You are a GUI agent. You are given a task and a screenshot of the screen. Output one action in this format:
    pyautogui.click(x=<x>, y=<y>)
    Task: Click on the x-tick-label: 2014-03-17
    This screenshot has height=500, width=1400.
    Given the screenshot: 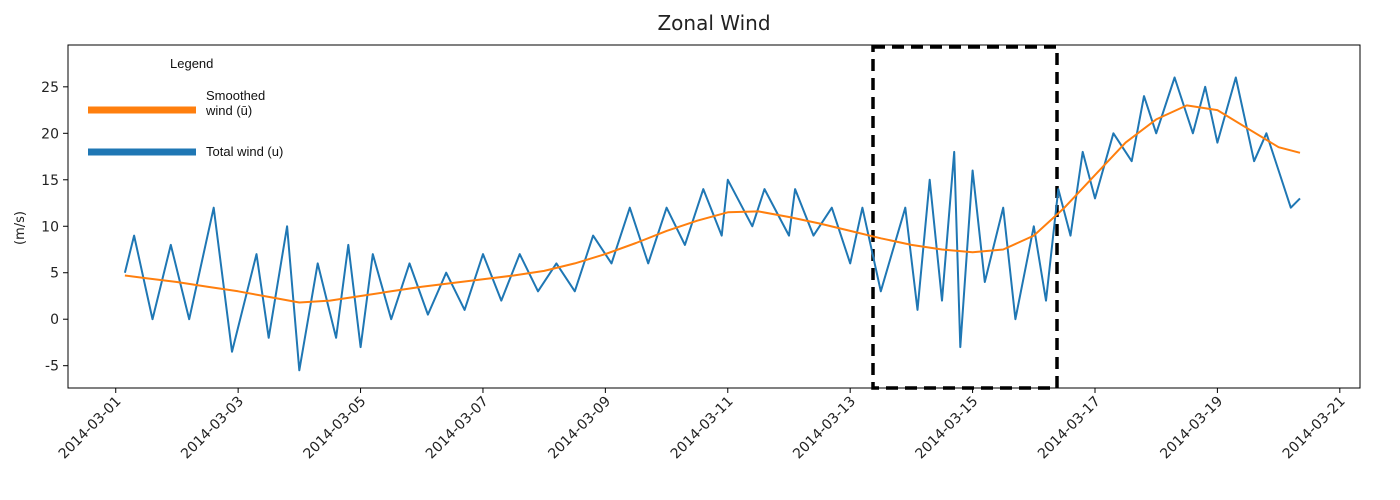 What is the action you would take?
    pyautogui.click(x=1069, y=428)
    